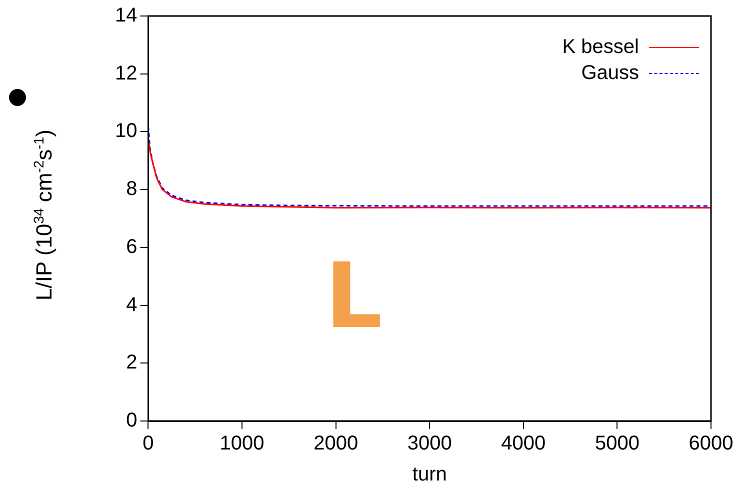 The height and width of the screenshot is (503, 747). Describe the element at coordinates (126, 15) in the screenshot. I see `y-tick-label: 14` at that location.